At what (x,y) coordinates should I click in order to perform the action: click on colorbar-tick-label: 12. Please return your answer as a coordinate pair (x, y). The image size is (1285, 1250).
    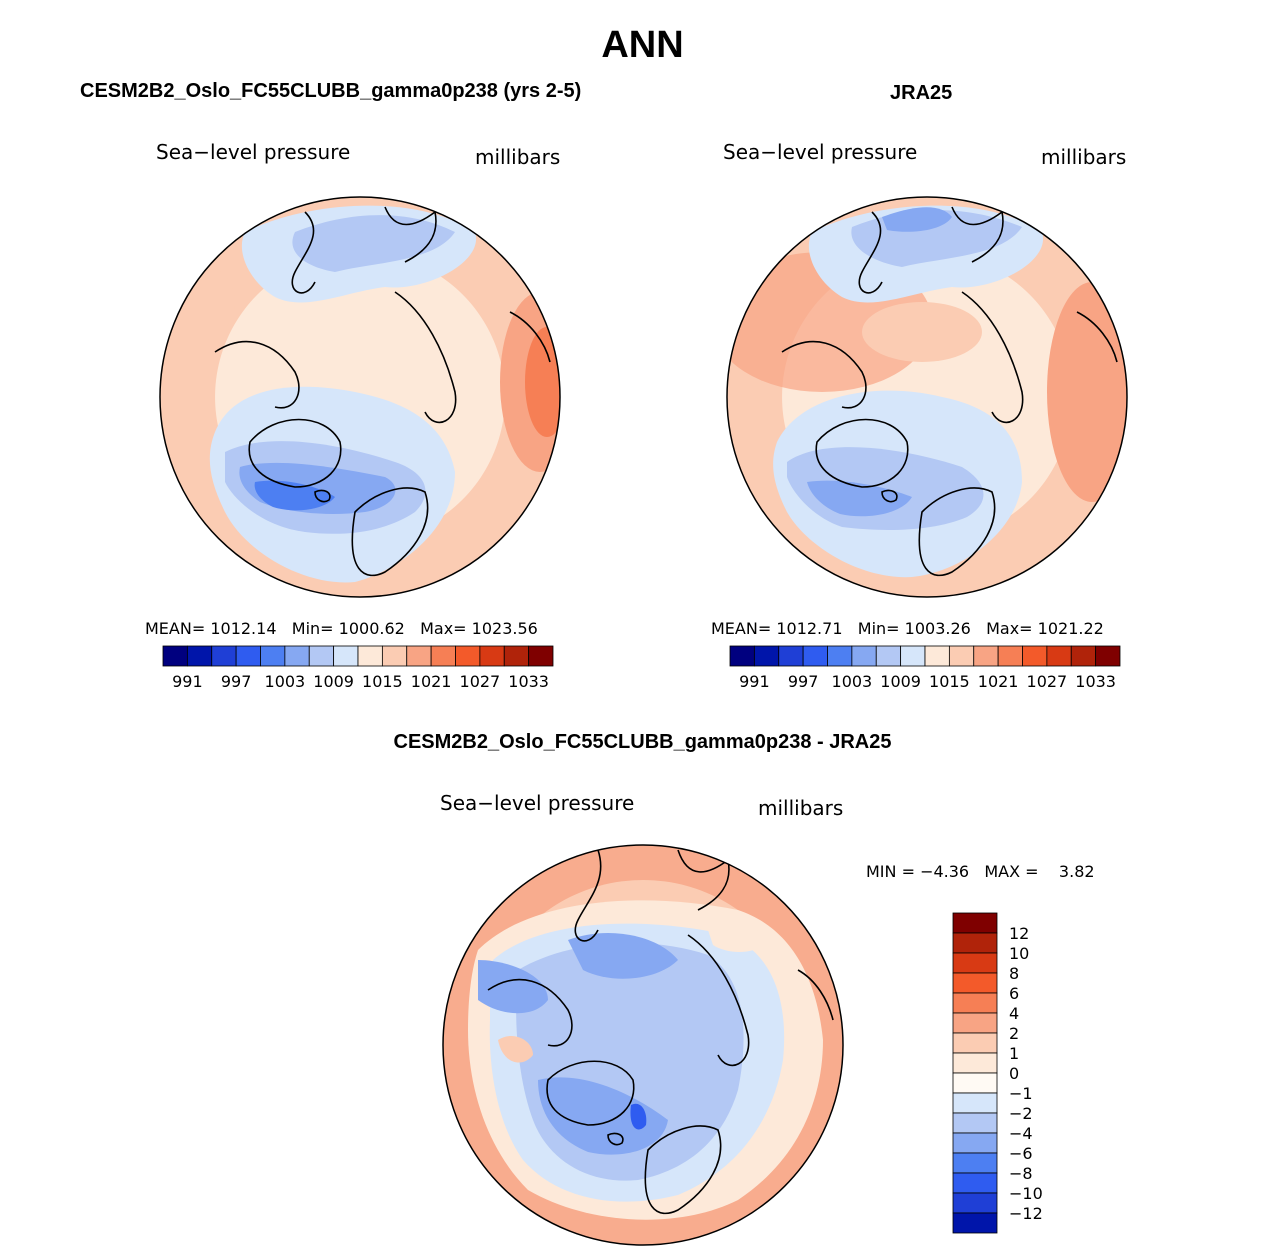
    Looking at the image, I should click on (1019, 933).